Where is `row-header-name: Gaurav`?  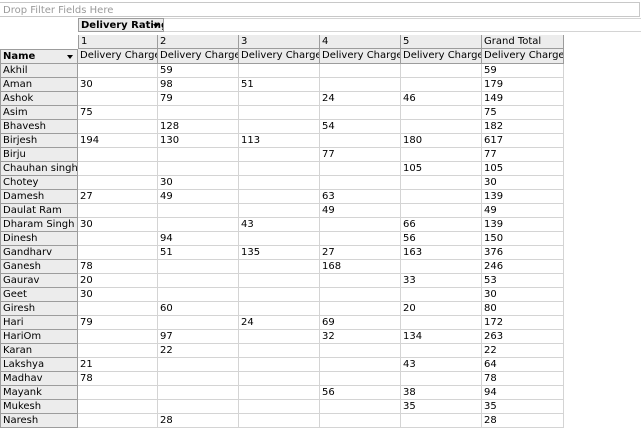
row-header-name: Gaurav is located at coordinates (39, 281).